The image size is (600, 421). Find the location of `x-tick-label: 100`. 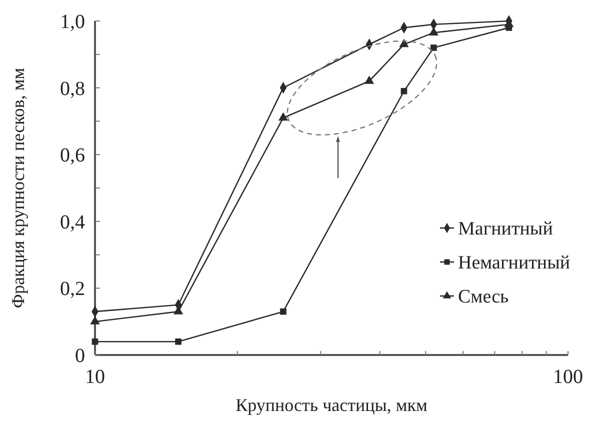

x-tick-label: 100 is located at coordinates (568, 377).